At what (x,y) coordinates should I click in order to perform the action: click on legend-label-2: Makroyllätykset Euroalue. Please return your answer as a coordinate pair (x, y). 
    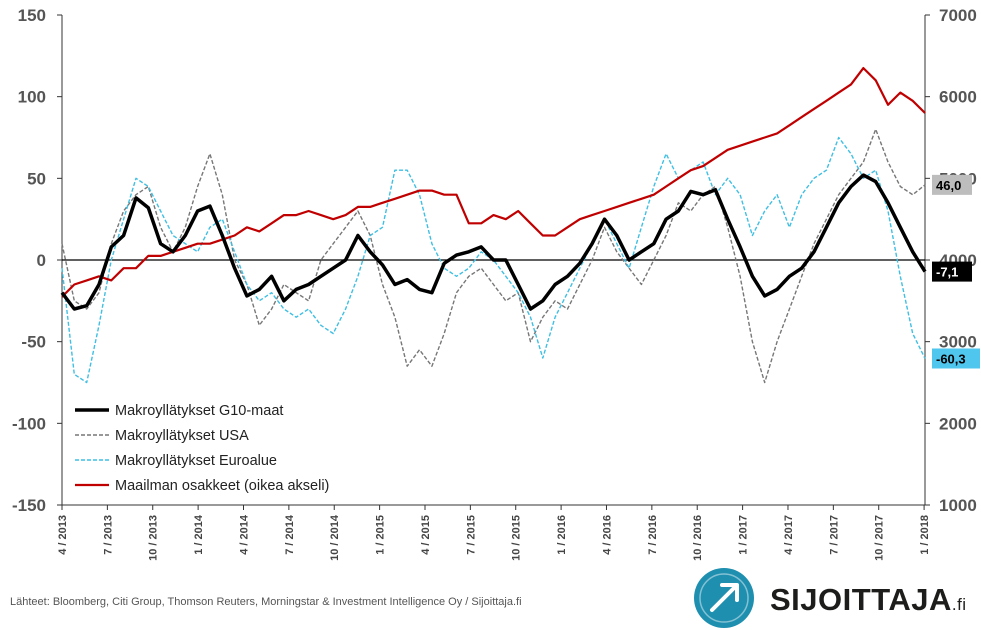
    Looking at the image, I should click on (196, 461).